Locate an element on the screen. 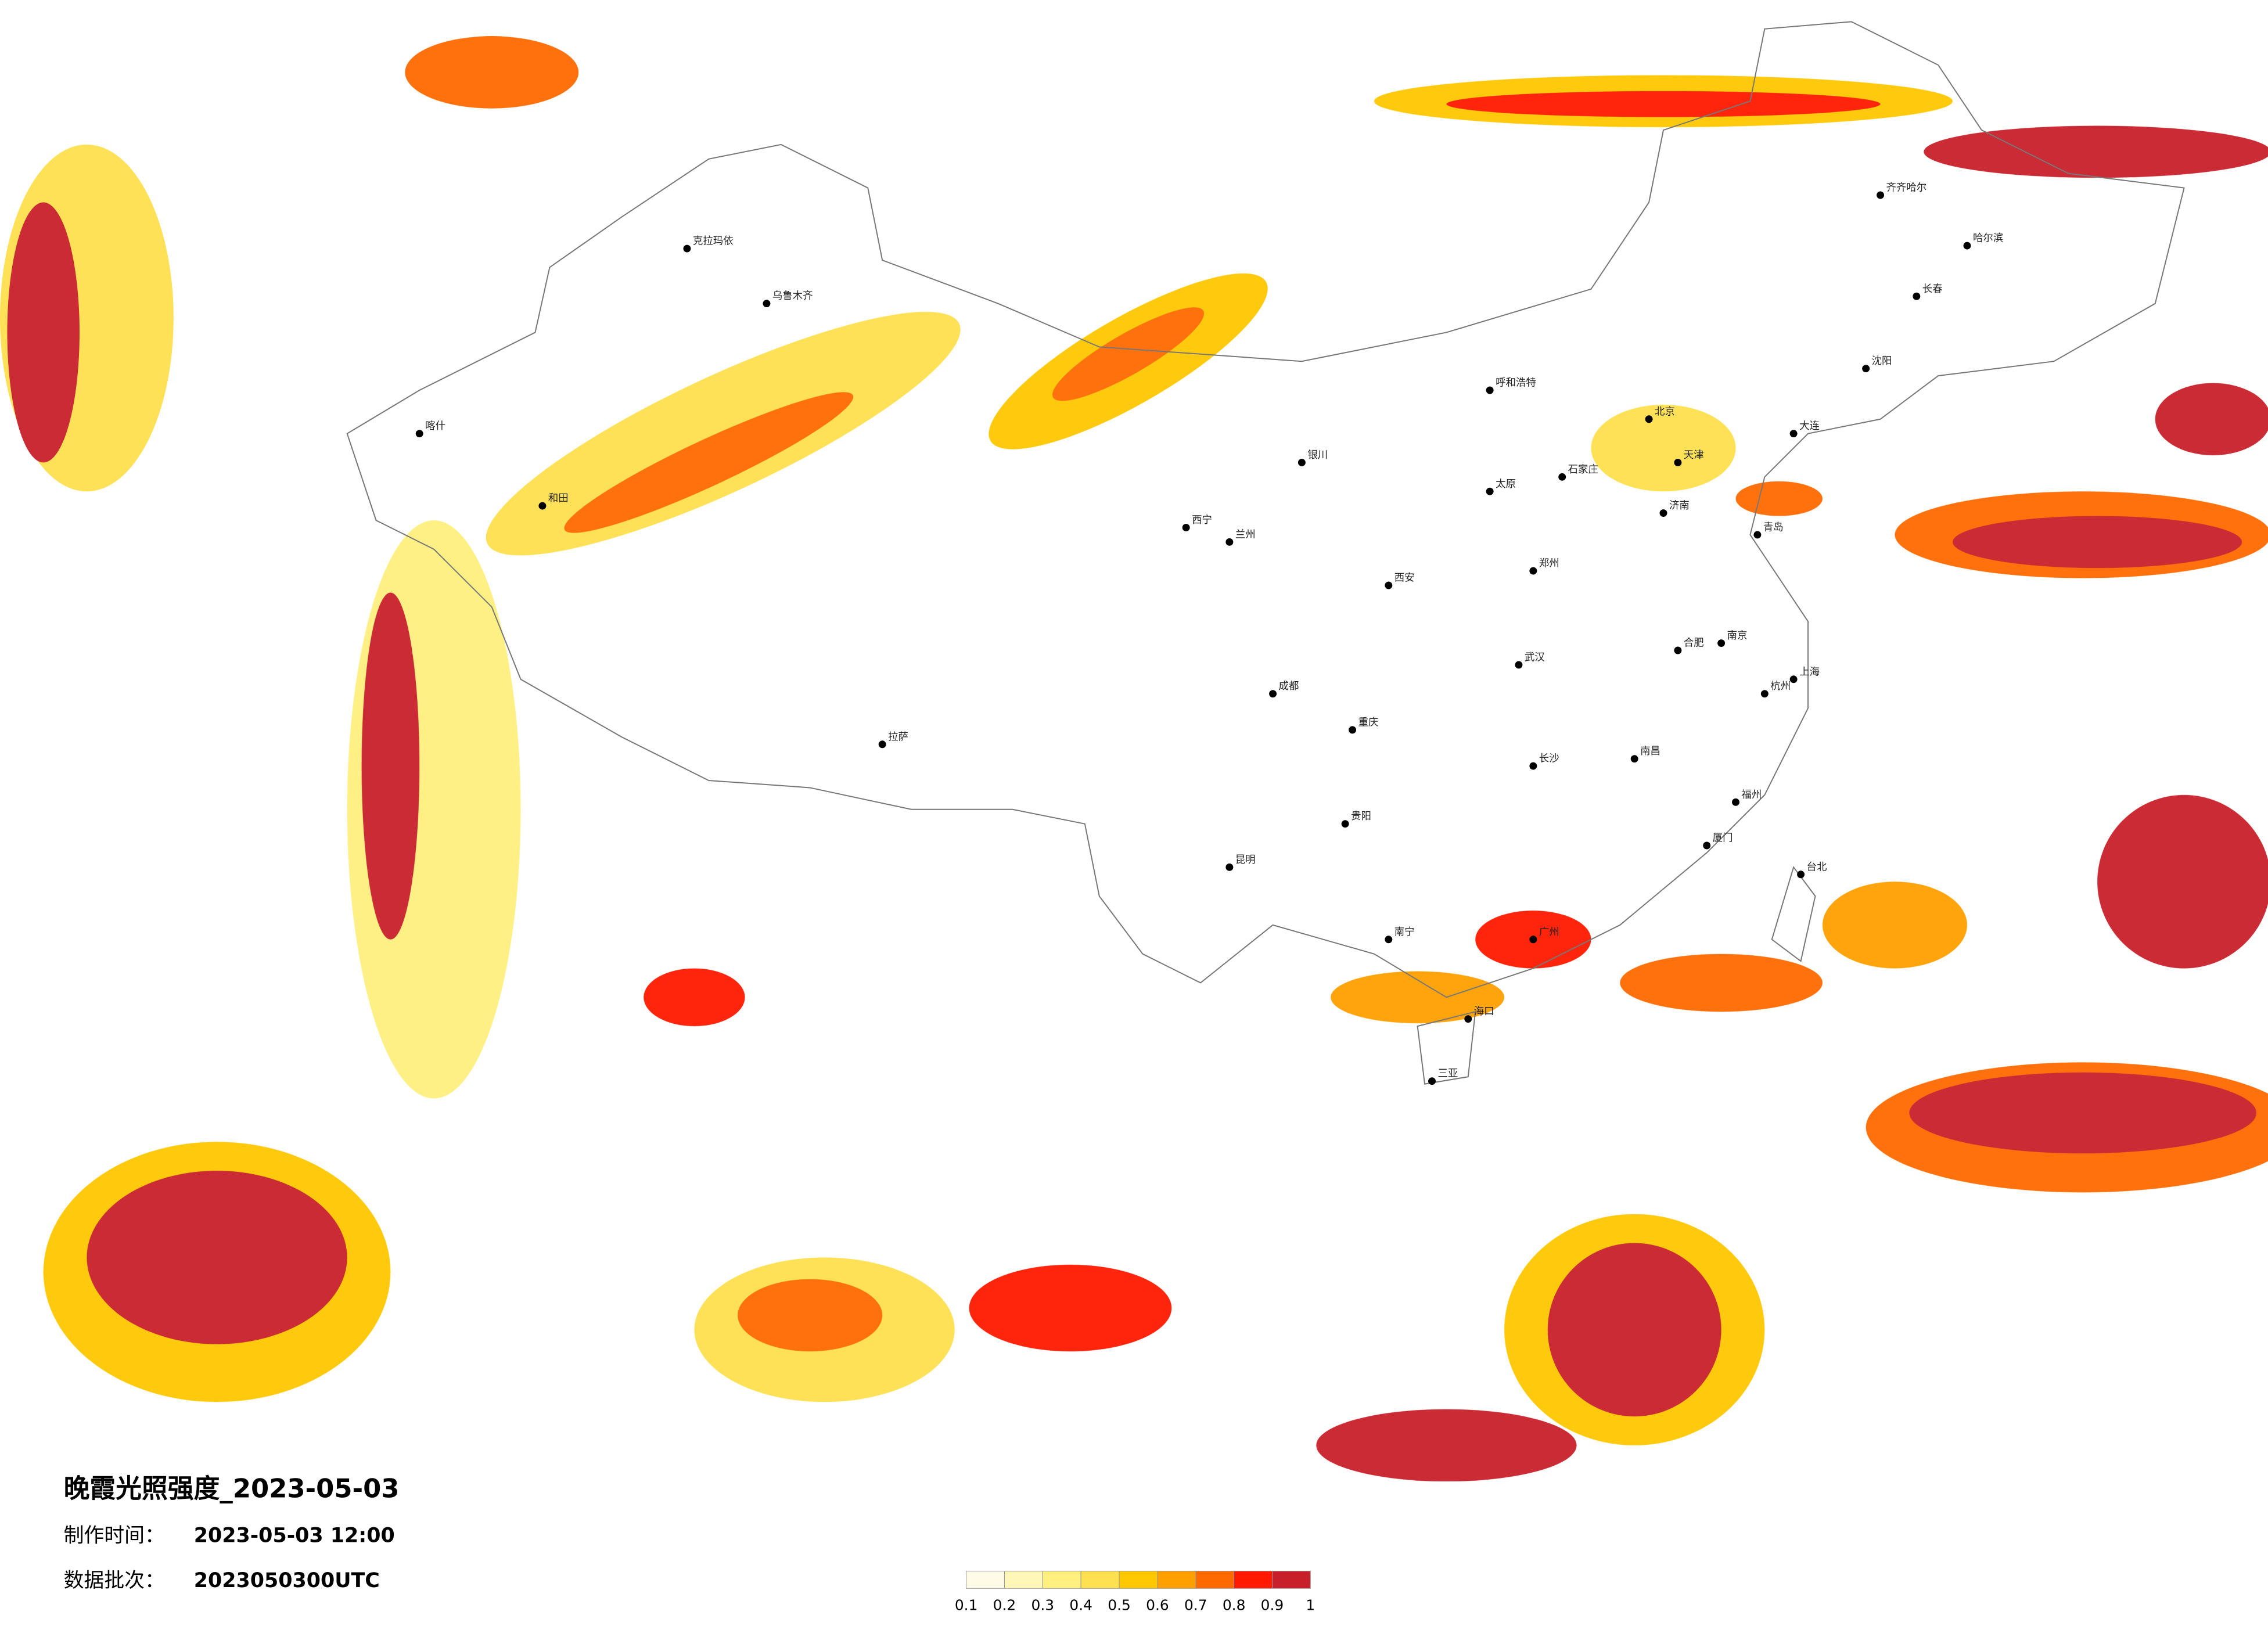 The width and height of the screenshot is (2268, 1626). city-label: 南宁 is located at coordinates (1404, 932).